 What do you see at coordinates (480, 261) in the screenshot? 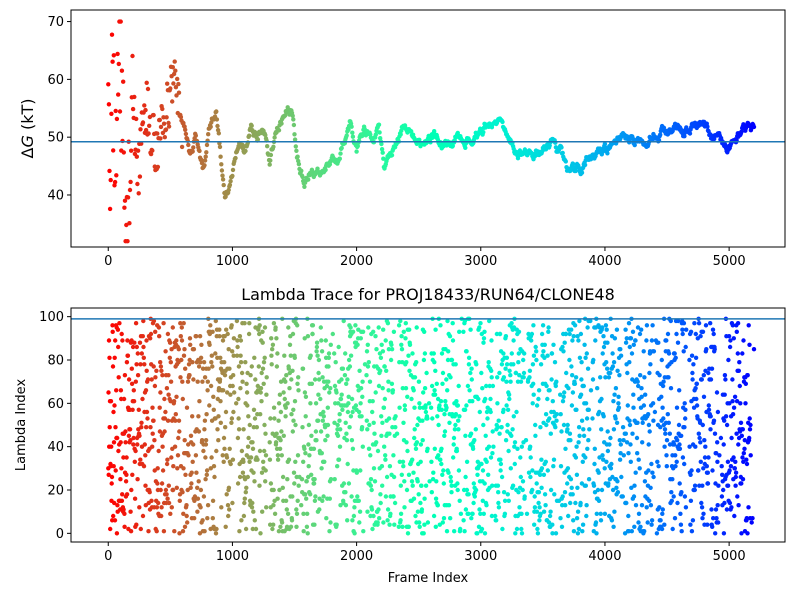
I see `x-tick-label: 3000` at bounding box center [480, 261].